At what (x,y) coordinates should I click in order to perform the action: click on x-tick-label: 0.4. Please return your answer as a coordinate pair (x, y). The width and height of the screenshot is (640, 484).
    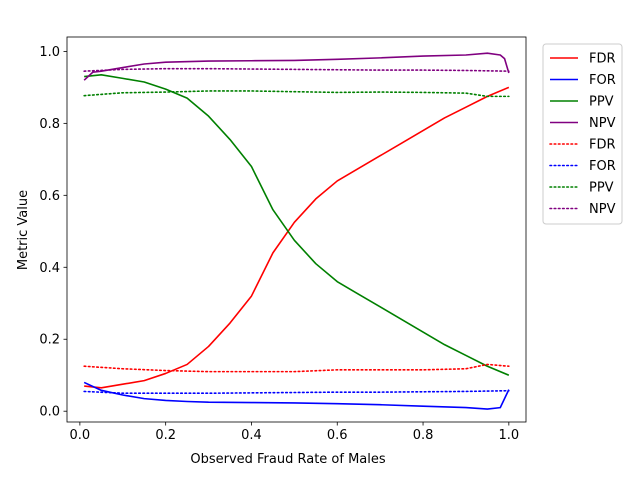
    Looking at the image, I should click on (251, 435).